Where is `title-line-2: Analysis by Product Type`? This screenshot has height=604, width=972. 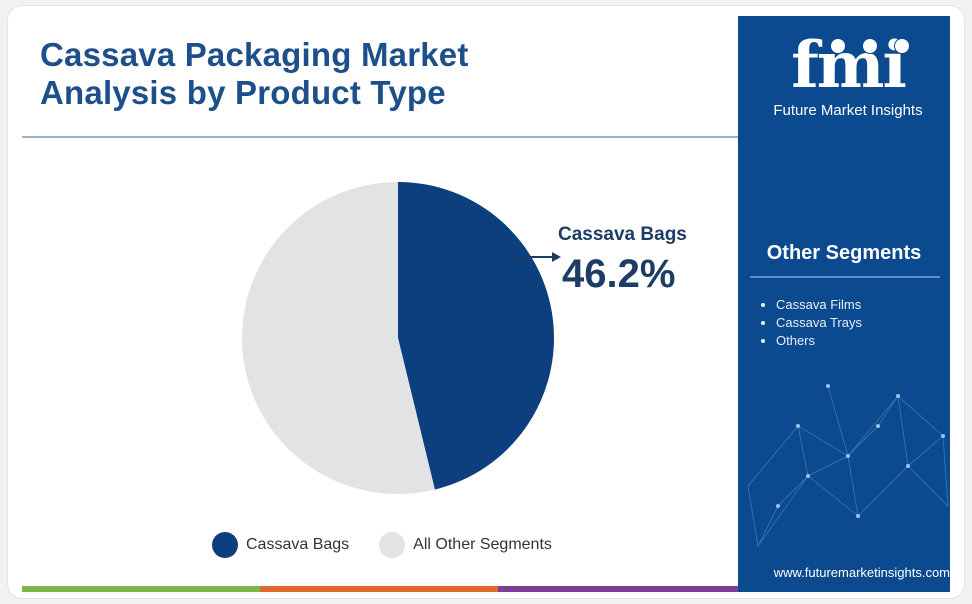
title-line-2: Analysis by Product Type is located at coordinates (243, 92).